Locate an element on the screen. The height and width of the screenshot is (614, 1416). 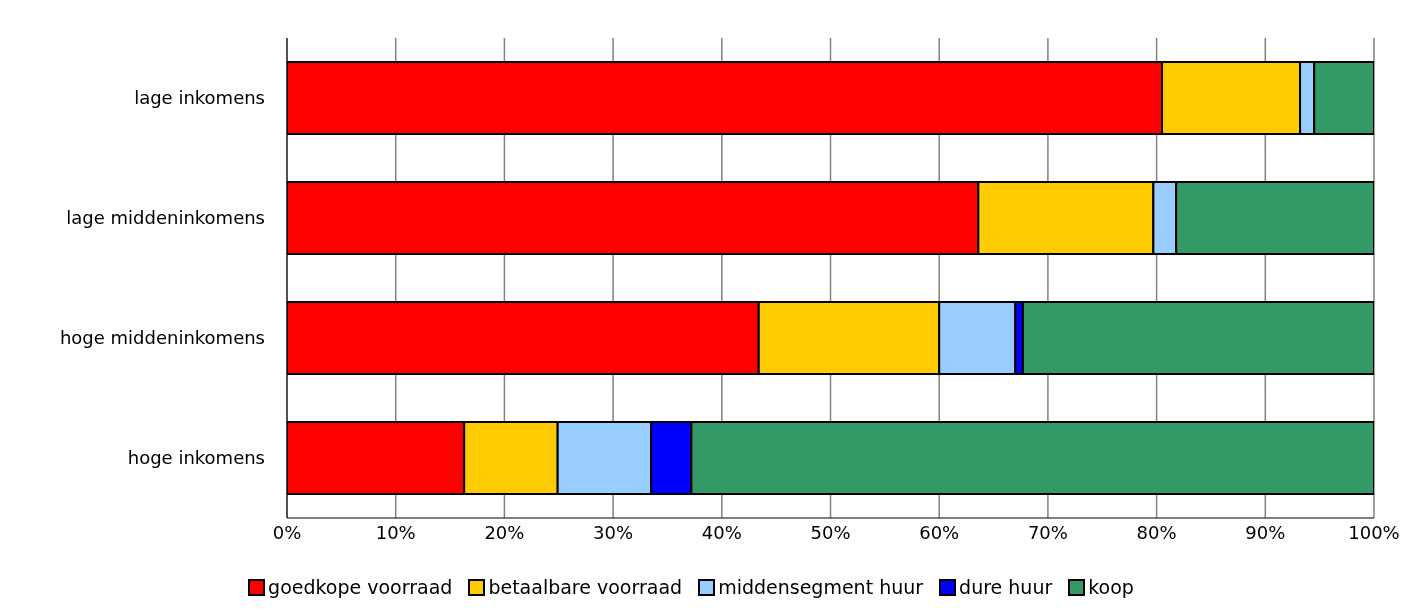
x-tick-label: 20% is located at coordinates (504, 532).